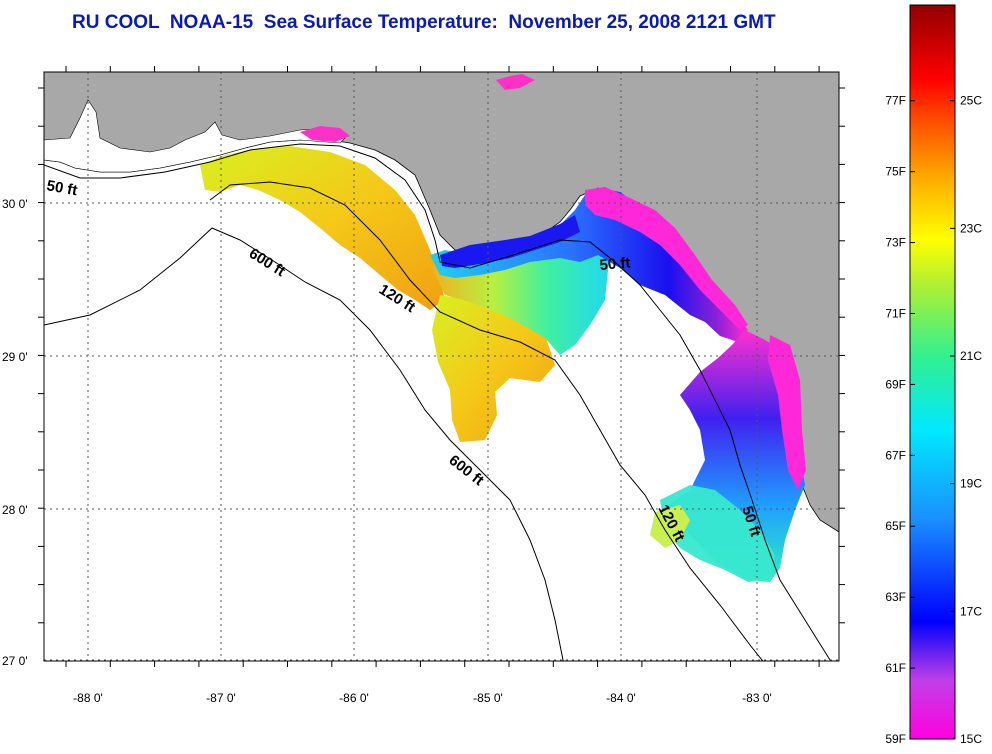 This screenshot has height=754, width=992. Describe the element at coordinates (971, 101) in the screenshot. I see `colorbar-c-label: 25C` at that location.